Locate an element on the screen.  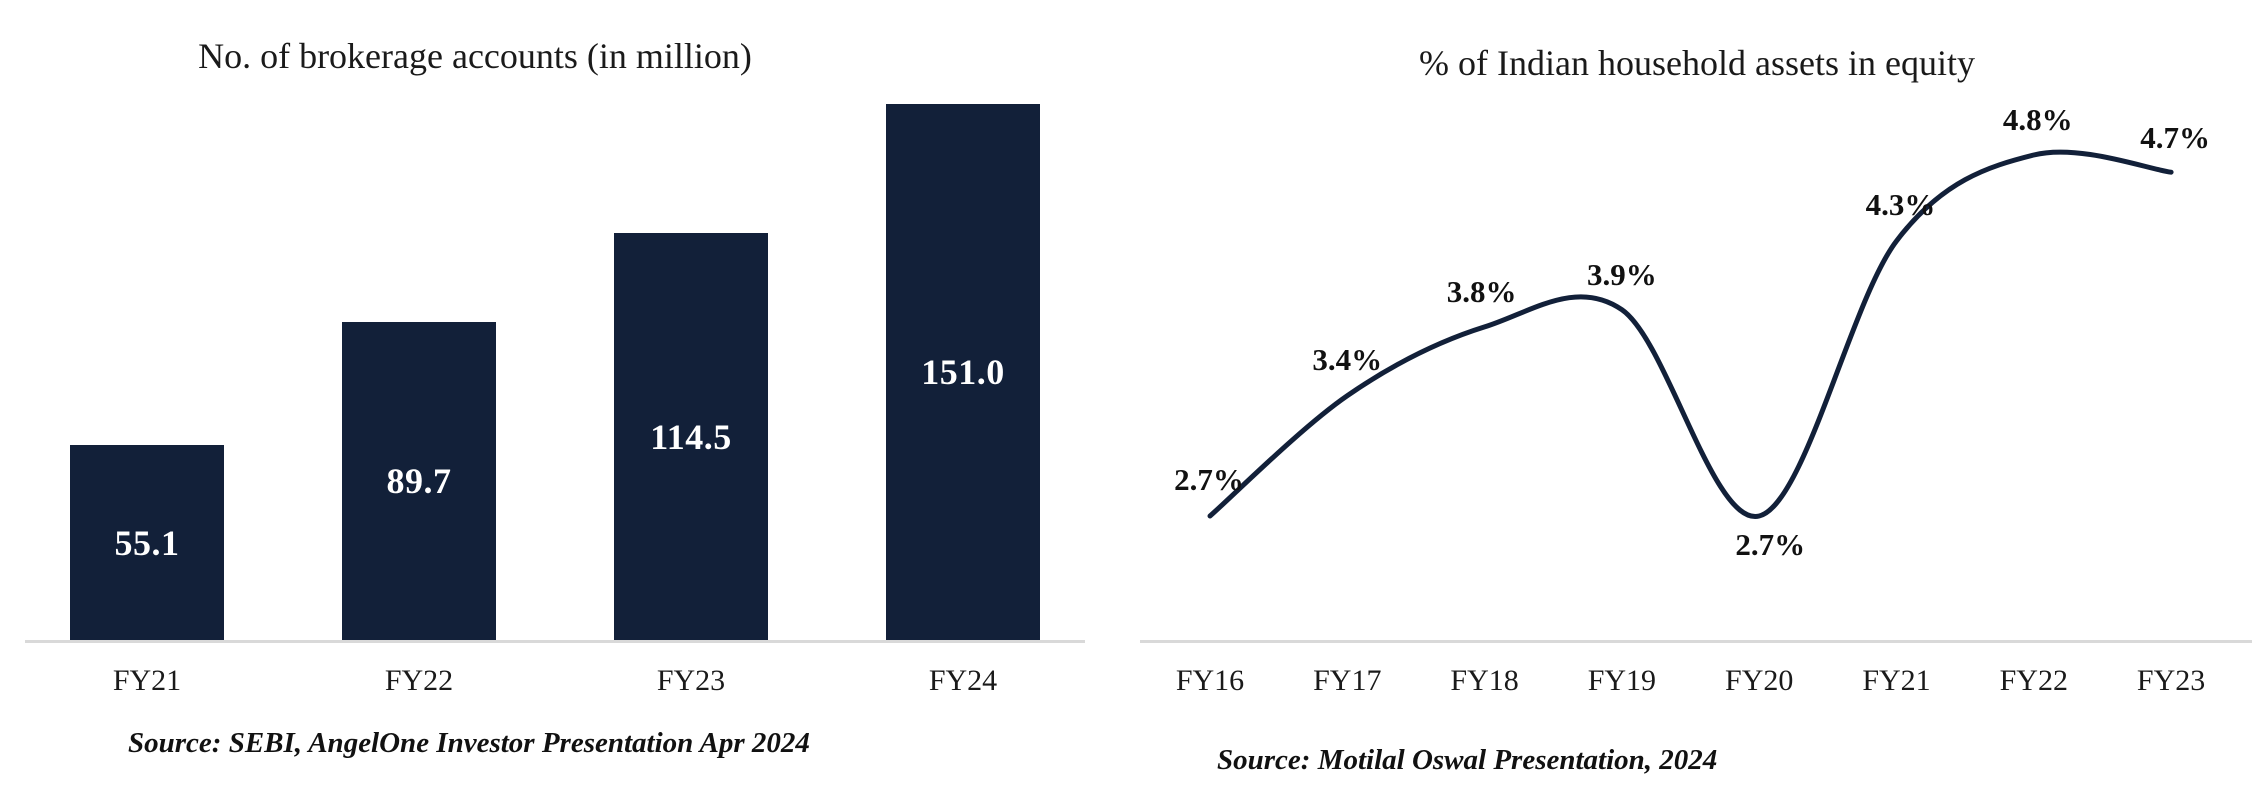
line-chart-source-note: Source: Motilal Oswal Presentation, 2024 is located at coordinates (1467, 760).